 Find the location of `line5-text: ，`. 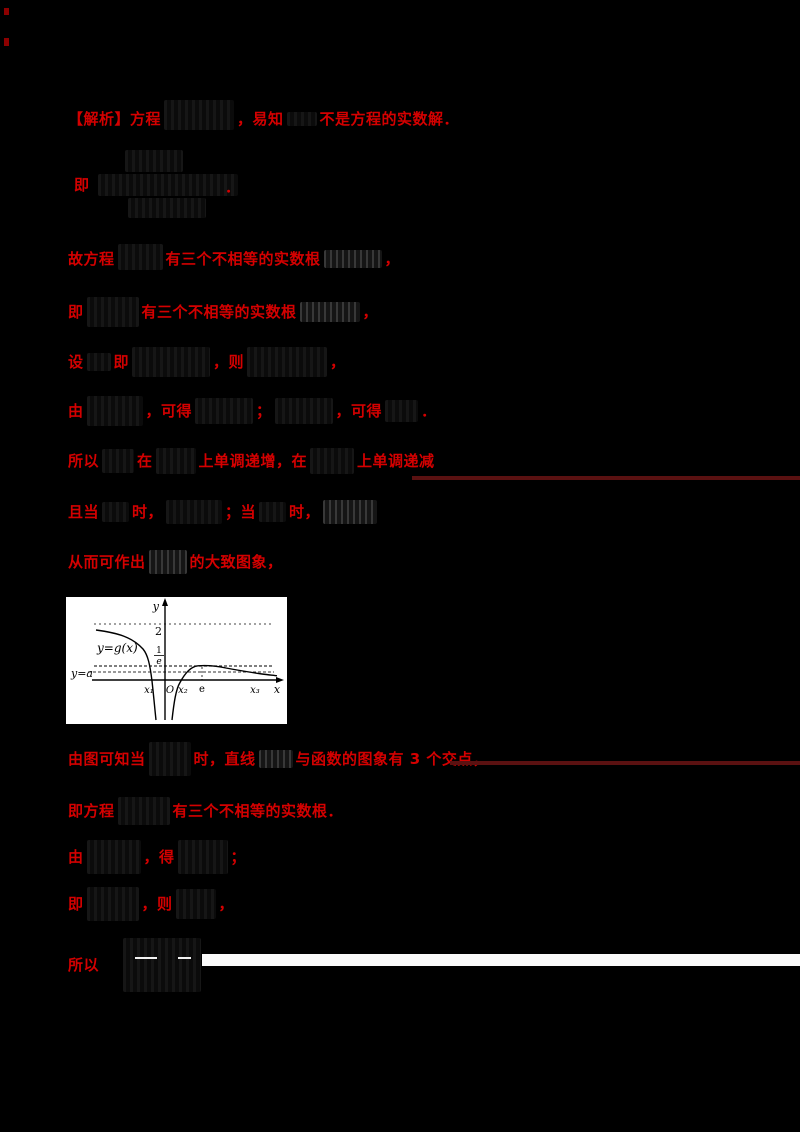

line5-text: ， is located at coordinates (338, 361).